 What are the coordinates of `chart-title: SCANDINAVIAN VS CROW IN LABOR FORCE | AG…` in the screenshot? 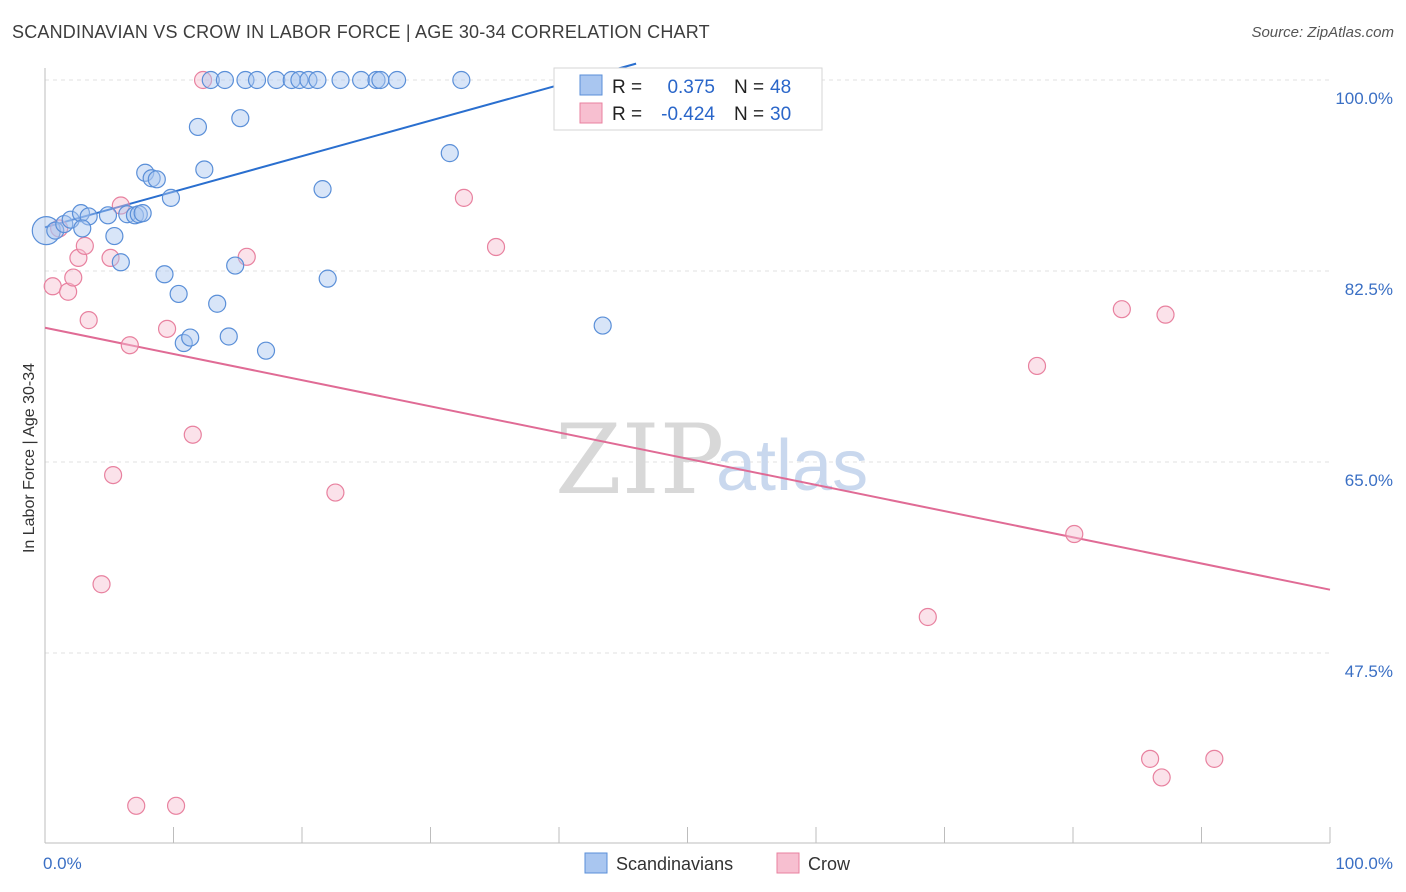 It's located at (361, 32).